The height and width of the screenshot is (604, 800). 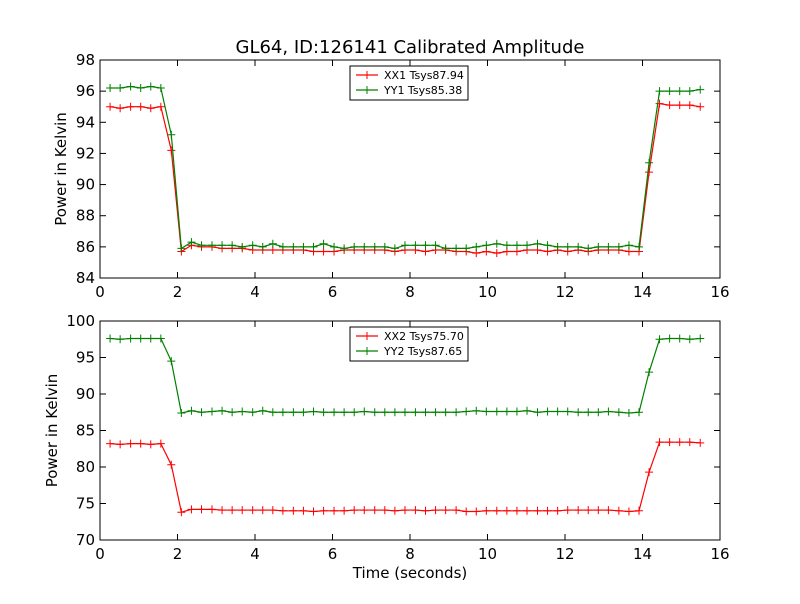 I want to click on y-tick-label: 86, so click(x=85, y=247).